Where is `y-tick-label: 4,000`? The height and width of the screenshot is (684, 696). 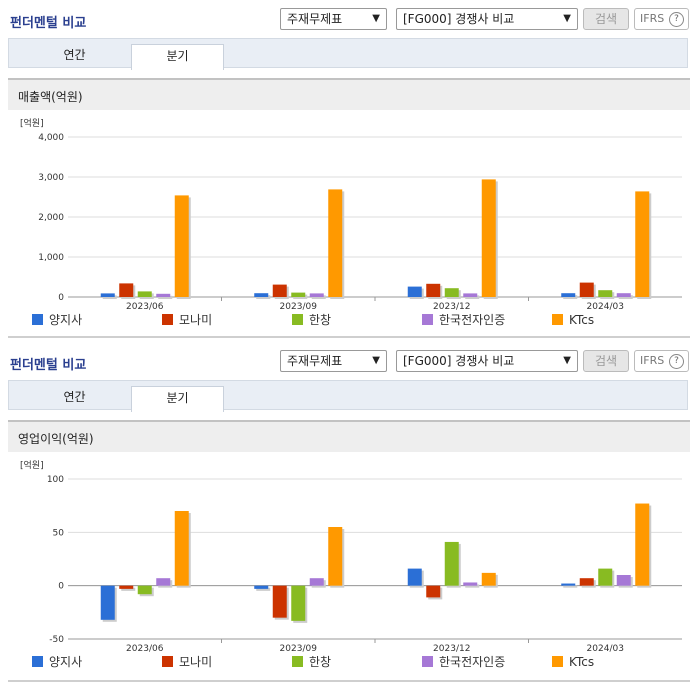 y-tick-label: 4,000 is located at coordinates (51, 138).